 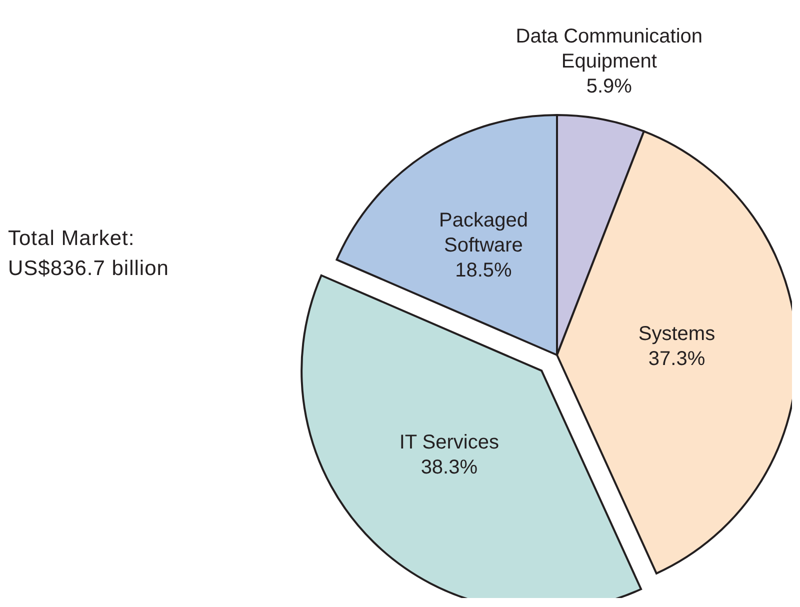 I want to click on data-label: 38.3%, so click(x=449, y=467).